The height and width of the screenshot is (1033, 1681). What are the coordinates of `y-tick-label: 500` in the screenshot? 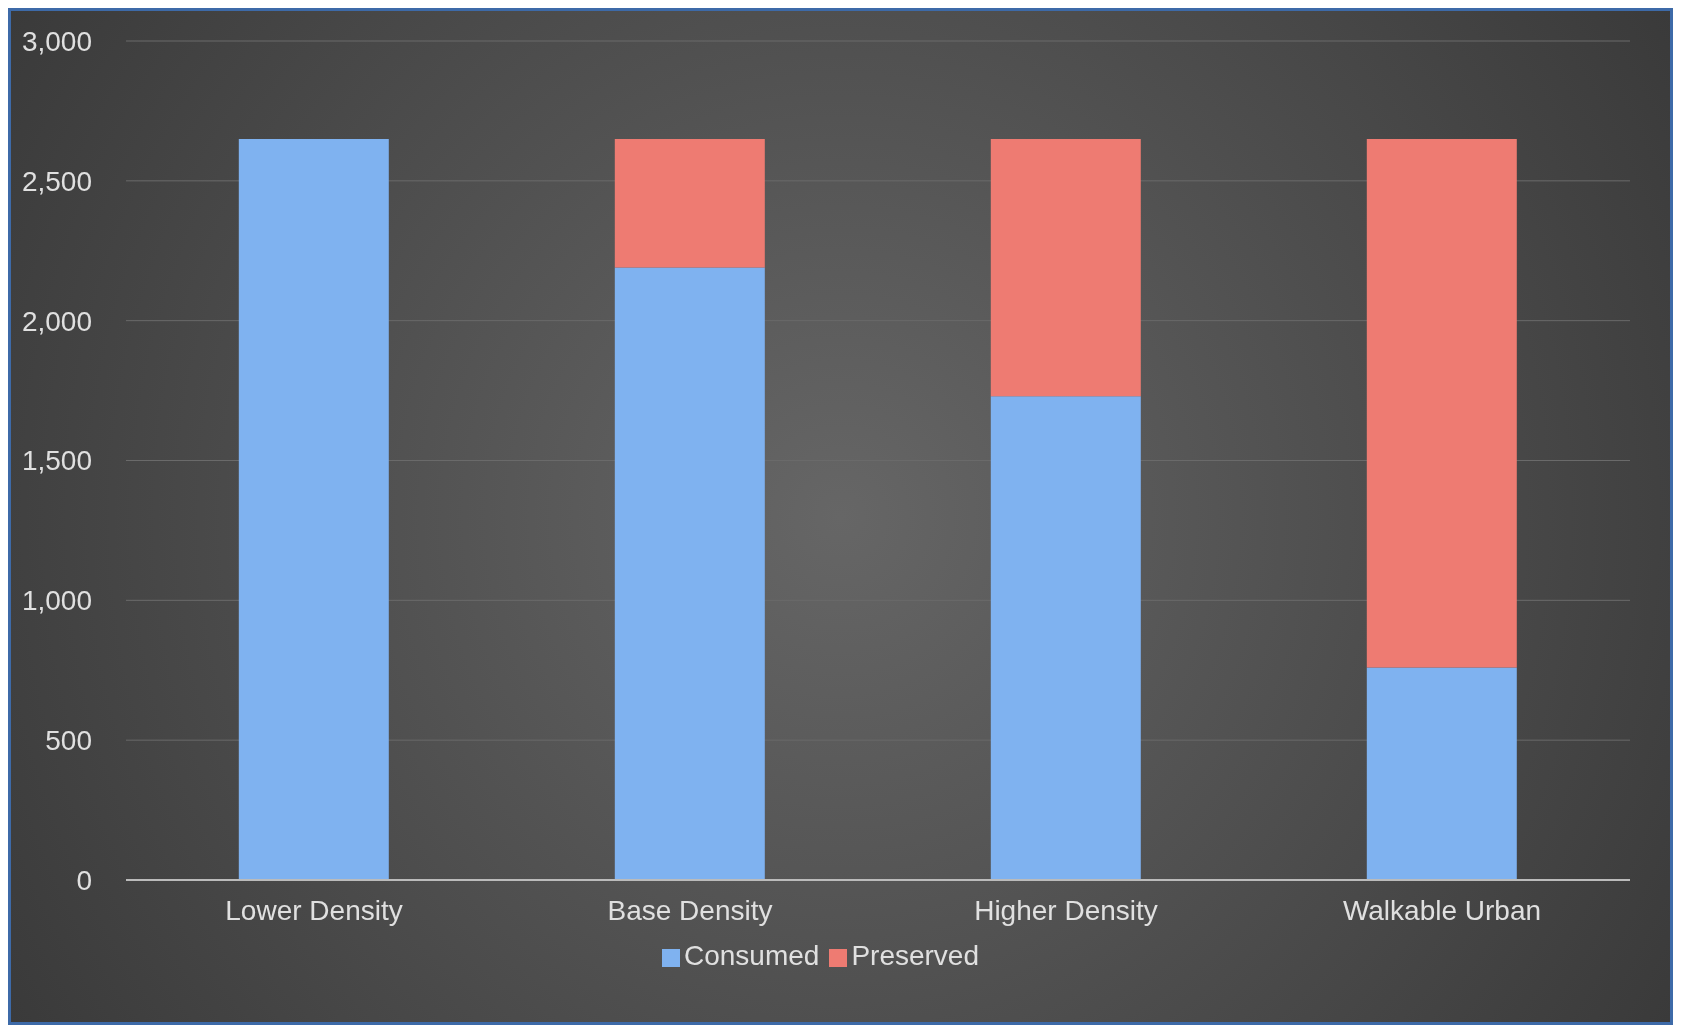 It's located at (68, 741).